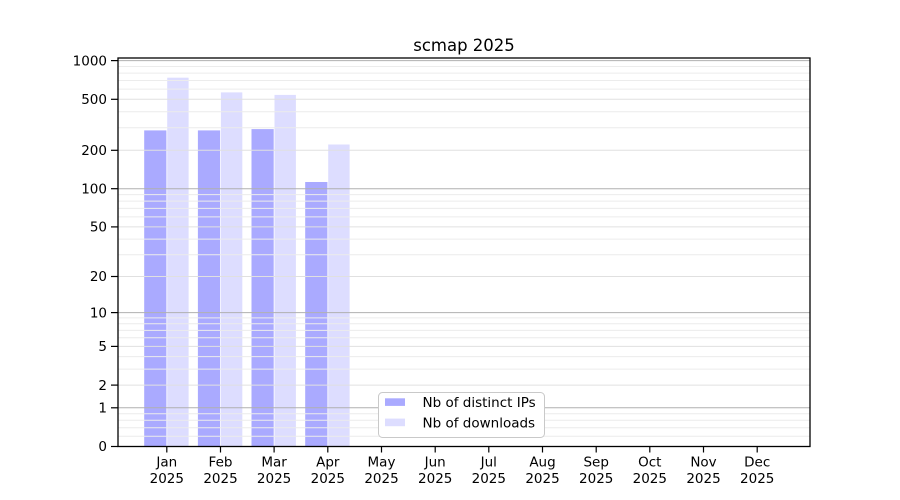  What do you see at coordinates (395, 402) in the screenshot?
I see `legend-swatch-distinct-ips` at bounding box center [395, 402].